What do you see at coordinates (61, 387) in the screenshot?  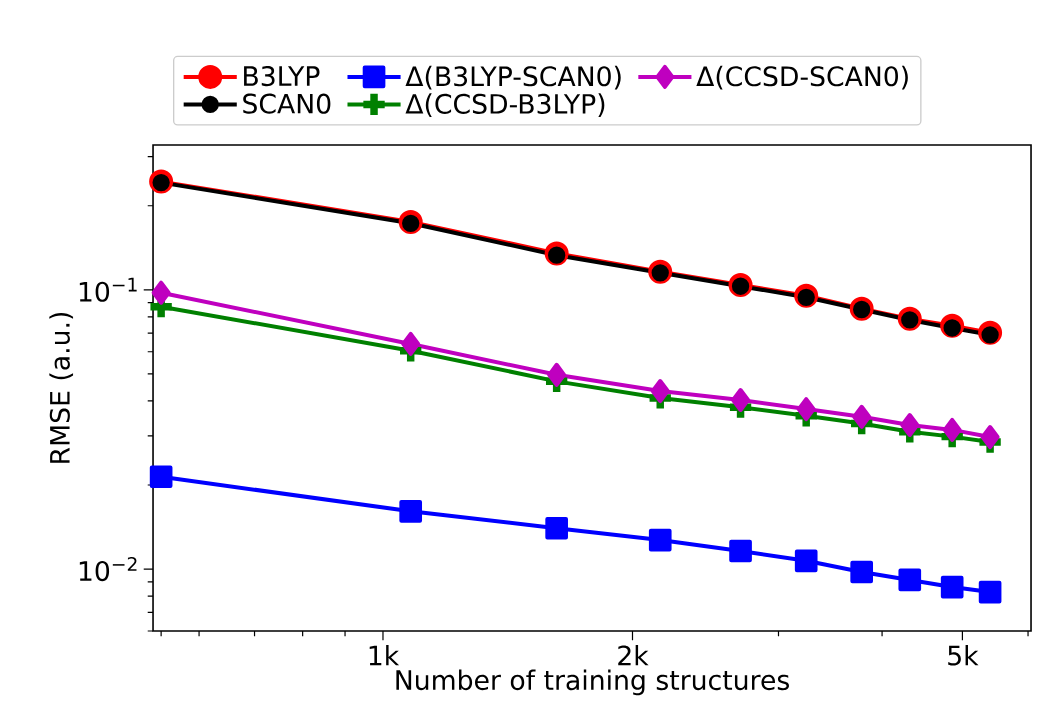 I see `y-axis-title: RMSE (a.u.)` at bounding box center [61, 387].